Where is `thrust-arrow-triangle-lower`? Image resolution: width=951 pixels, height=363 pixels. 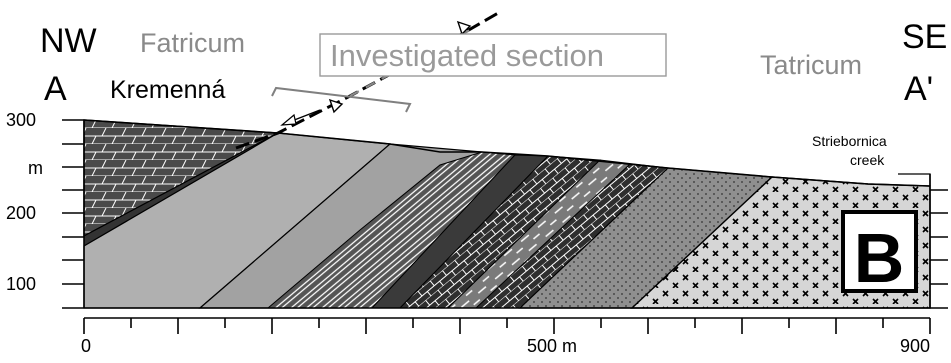
thrust-arrow-triangle-lower is located at coordinates (336, 106).